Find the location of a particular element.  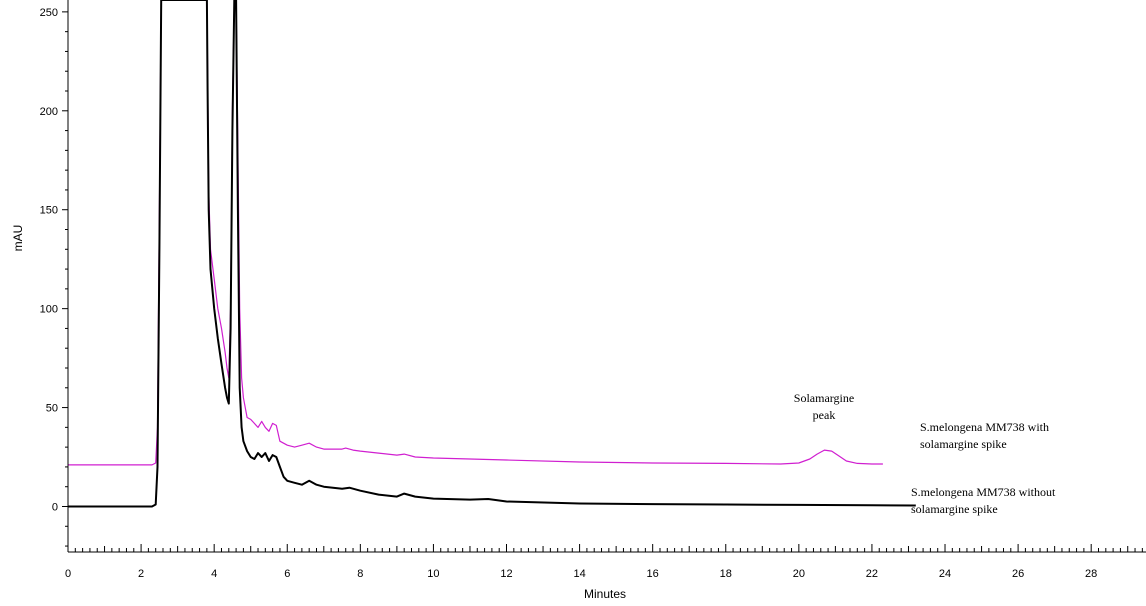

x-tick-label: 20 is located at coordinates (799, 574).